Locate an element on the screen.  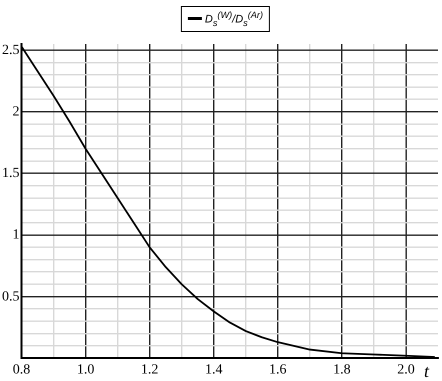
x-tick-label: 0.8 is located at coordinates (21, 370).